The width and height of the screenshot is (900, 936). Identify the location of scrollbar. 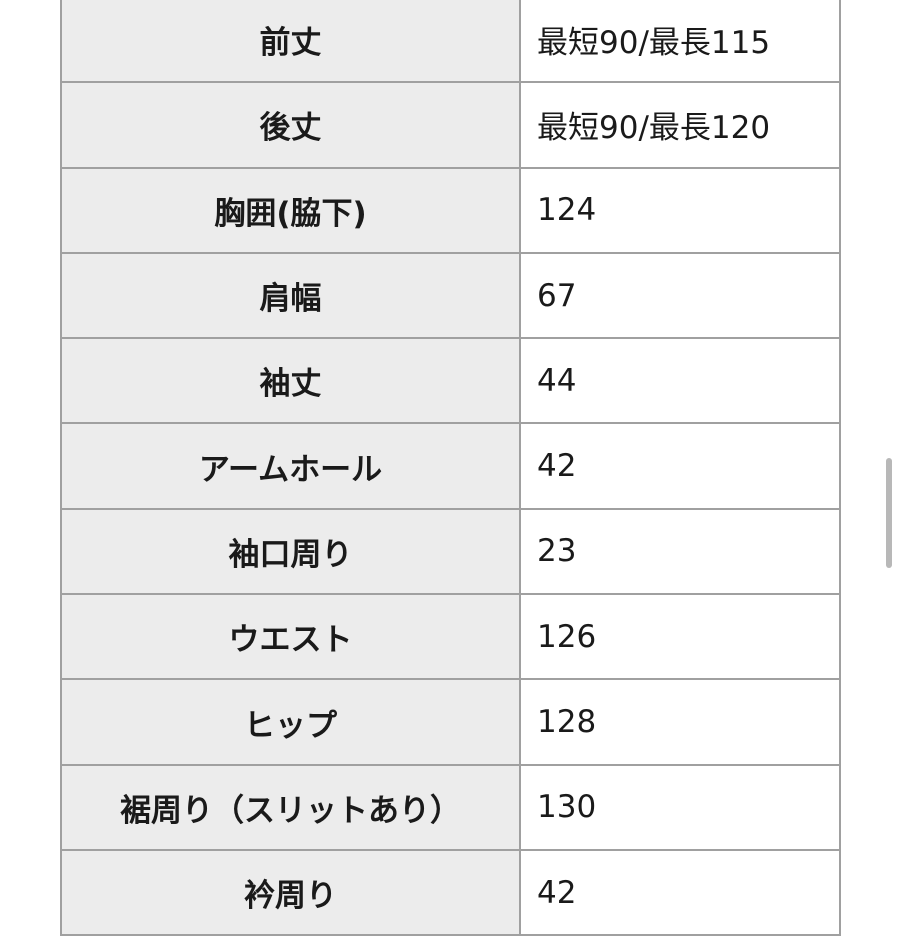
(889, 513).